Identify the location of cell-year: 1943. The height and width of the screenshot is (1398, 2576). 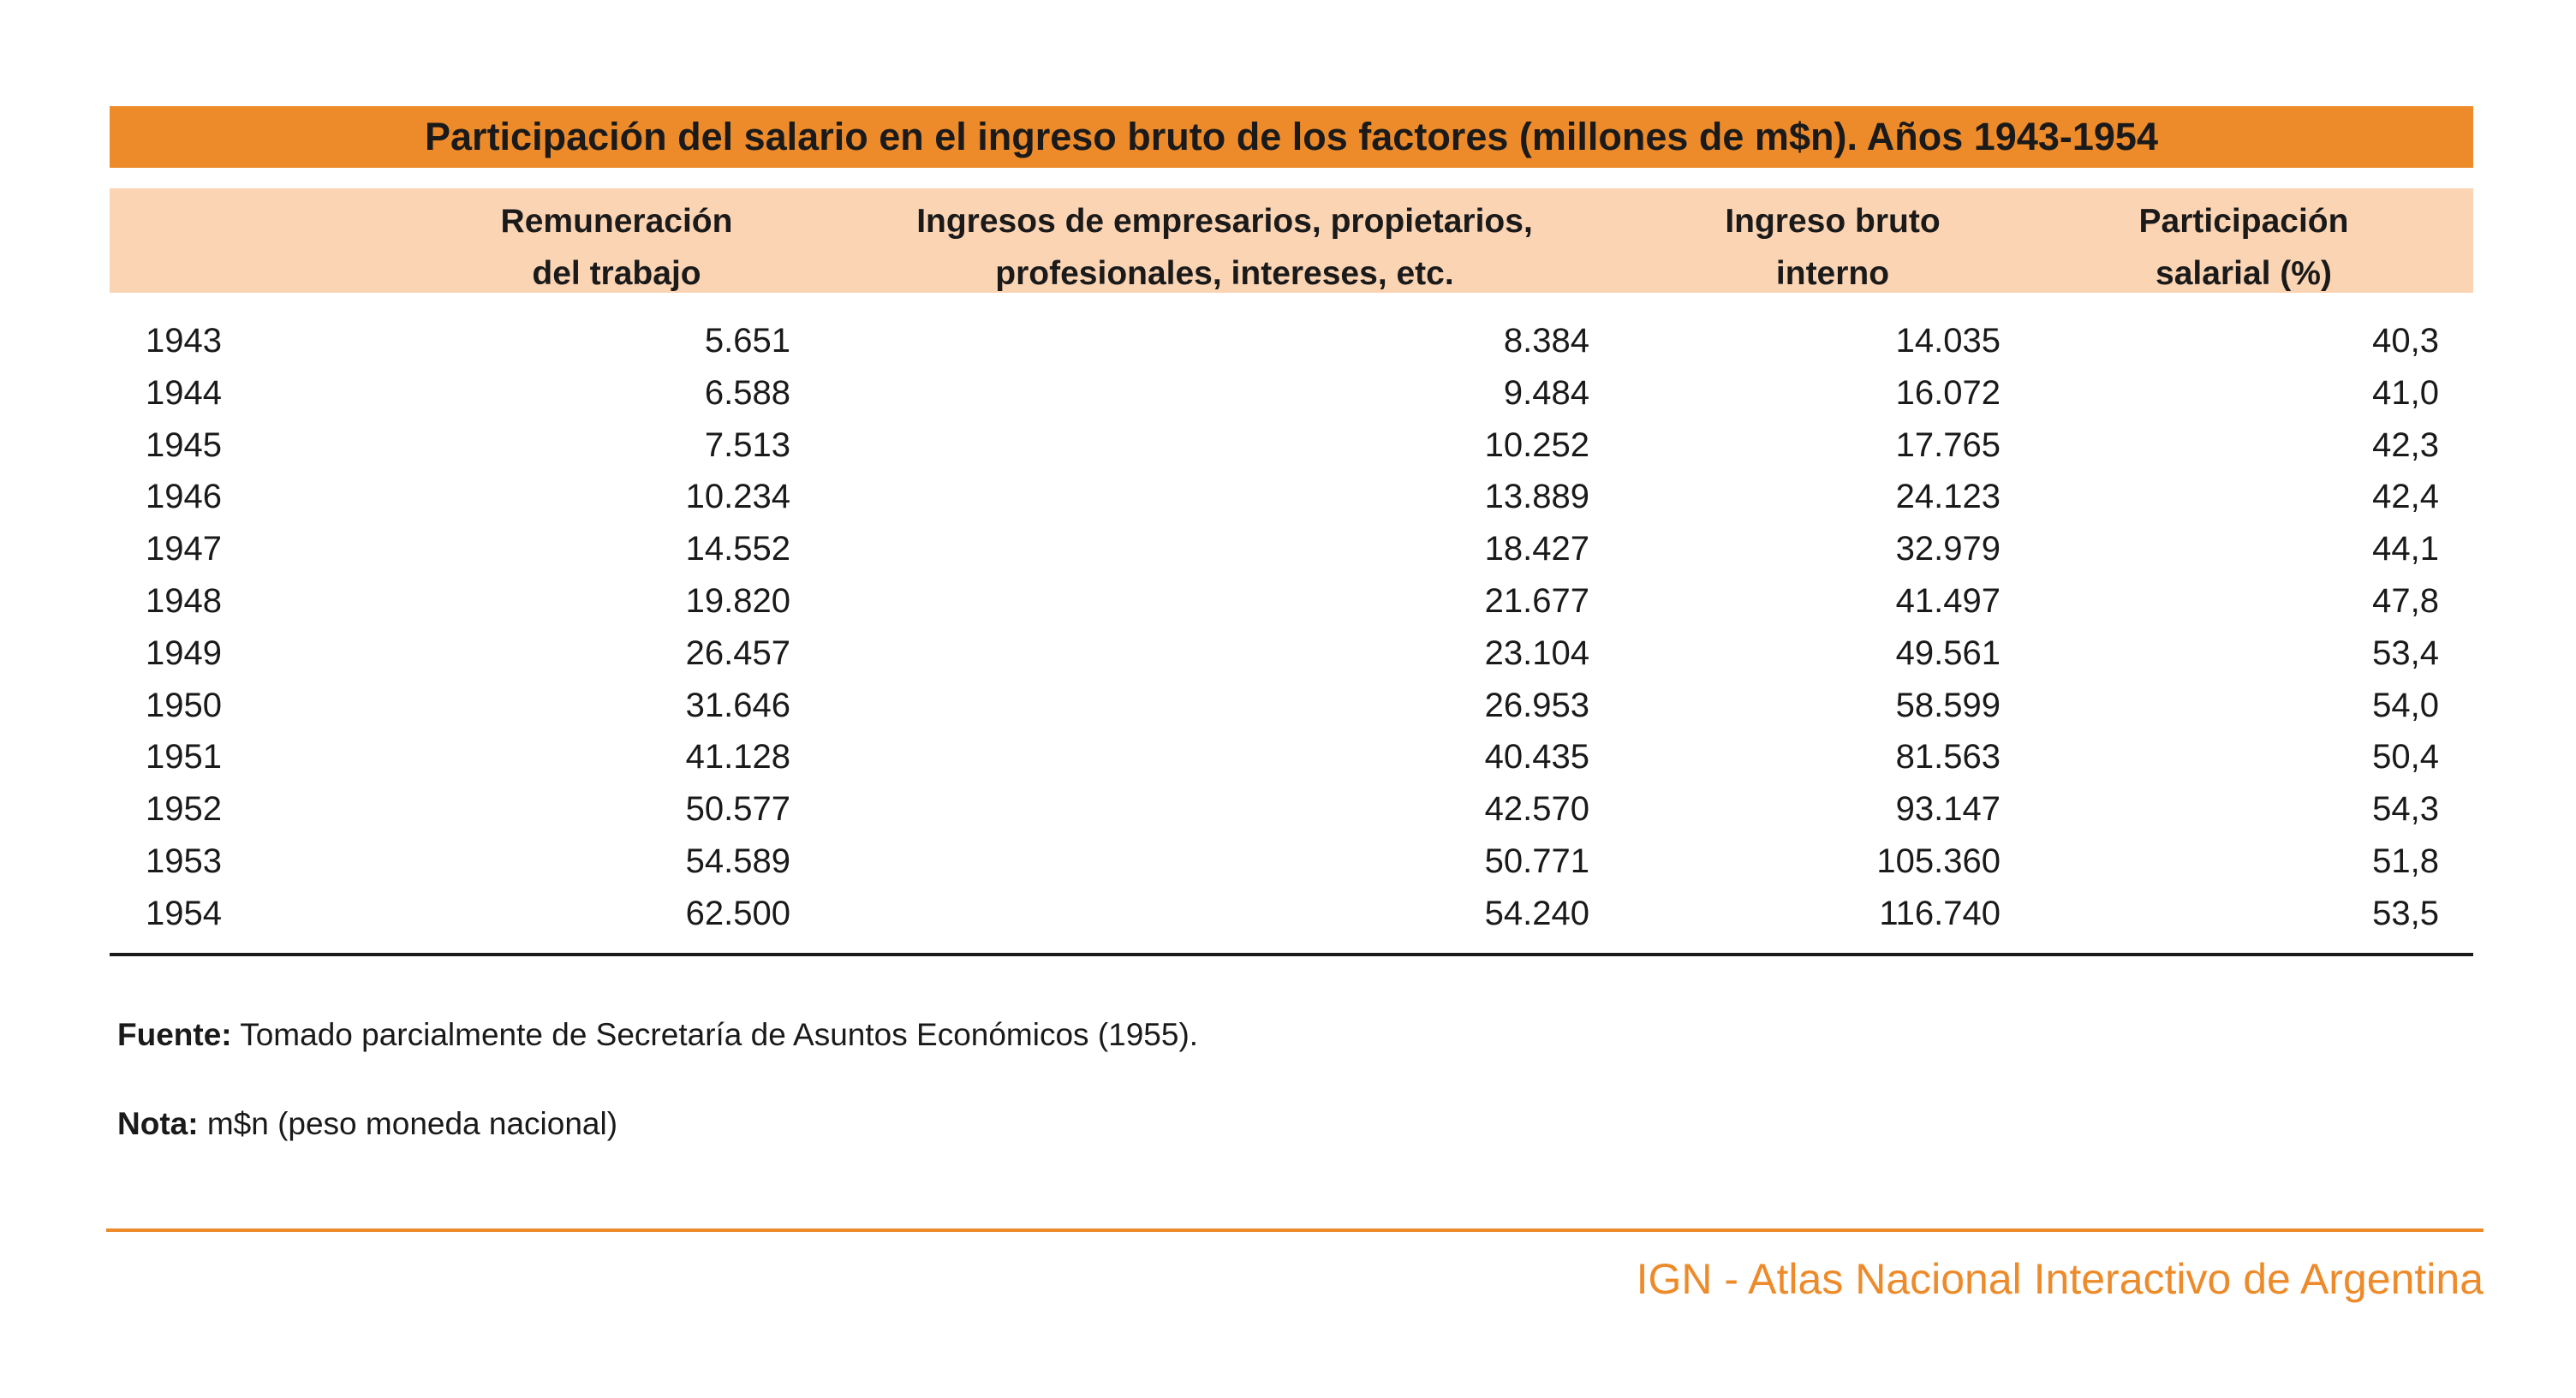
(184, 341).